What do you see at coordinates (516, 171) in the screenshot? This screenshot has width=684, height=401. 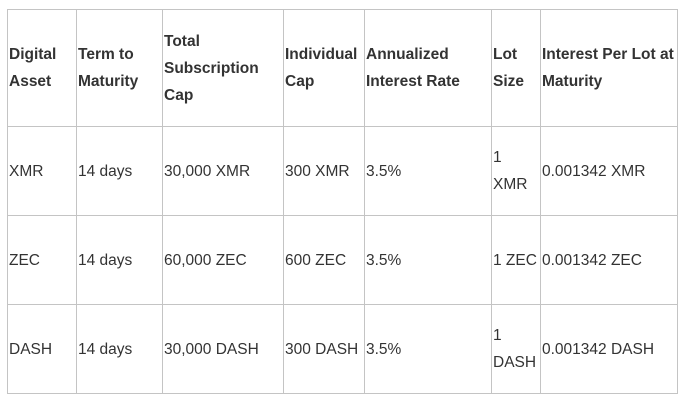 I see `cell-lot-size: 1 XMR` at bounding box center [516, 171].